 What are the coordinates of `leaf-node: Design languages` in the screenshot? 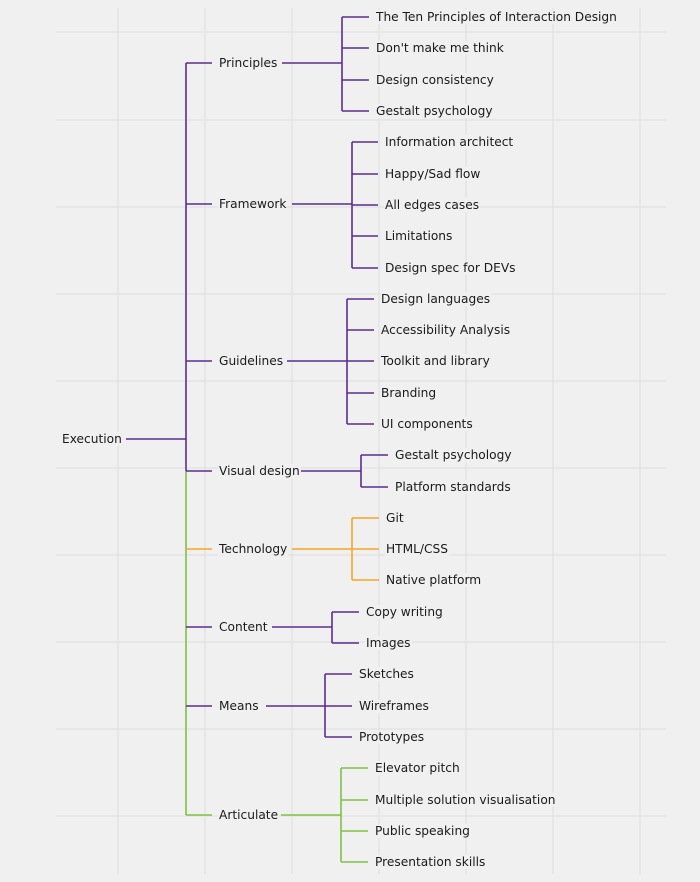 It's located at (436, 299).